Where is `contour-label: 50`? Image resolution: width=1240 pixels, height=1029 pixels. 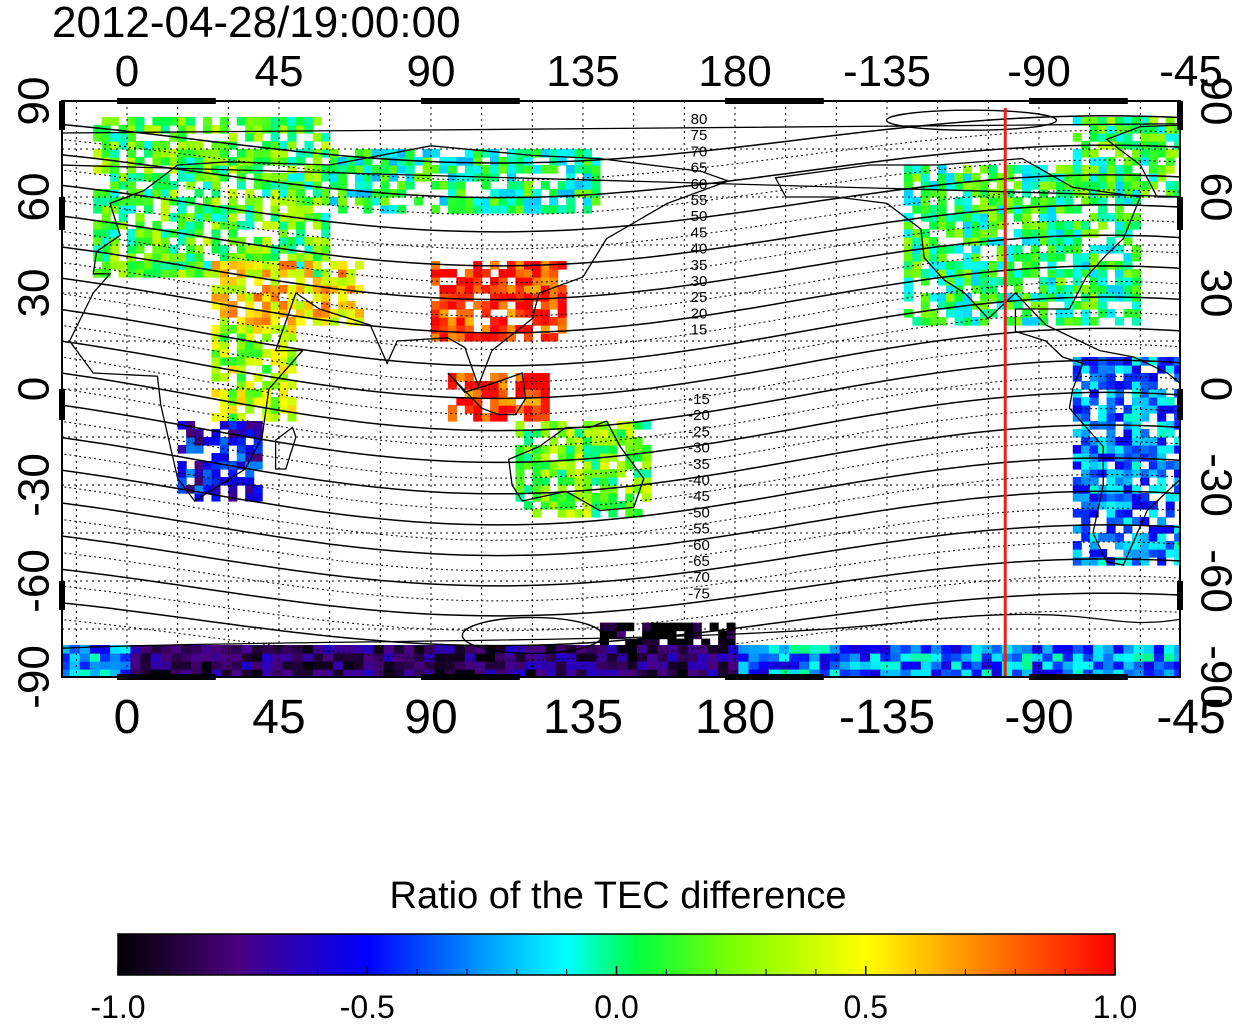
contour-label: 50 is located at coordinates (699, 216).